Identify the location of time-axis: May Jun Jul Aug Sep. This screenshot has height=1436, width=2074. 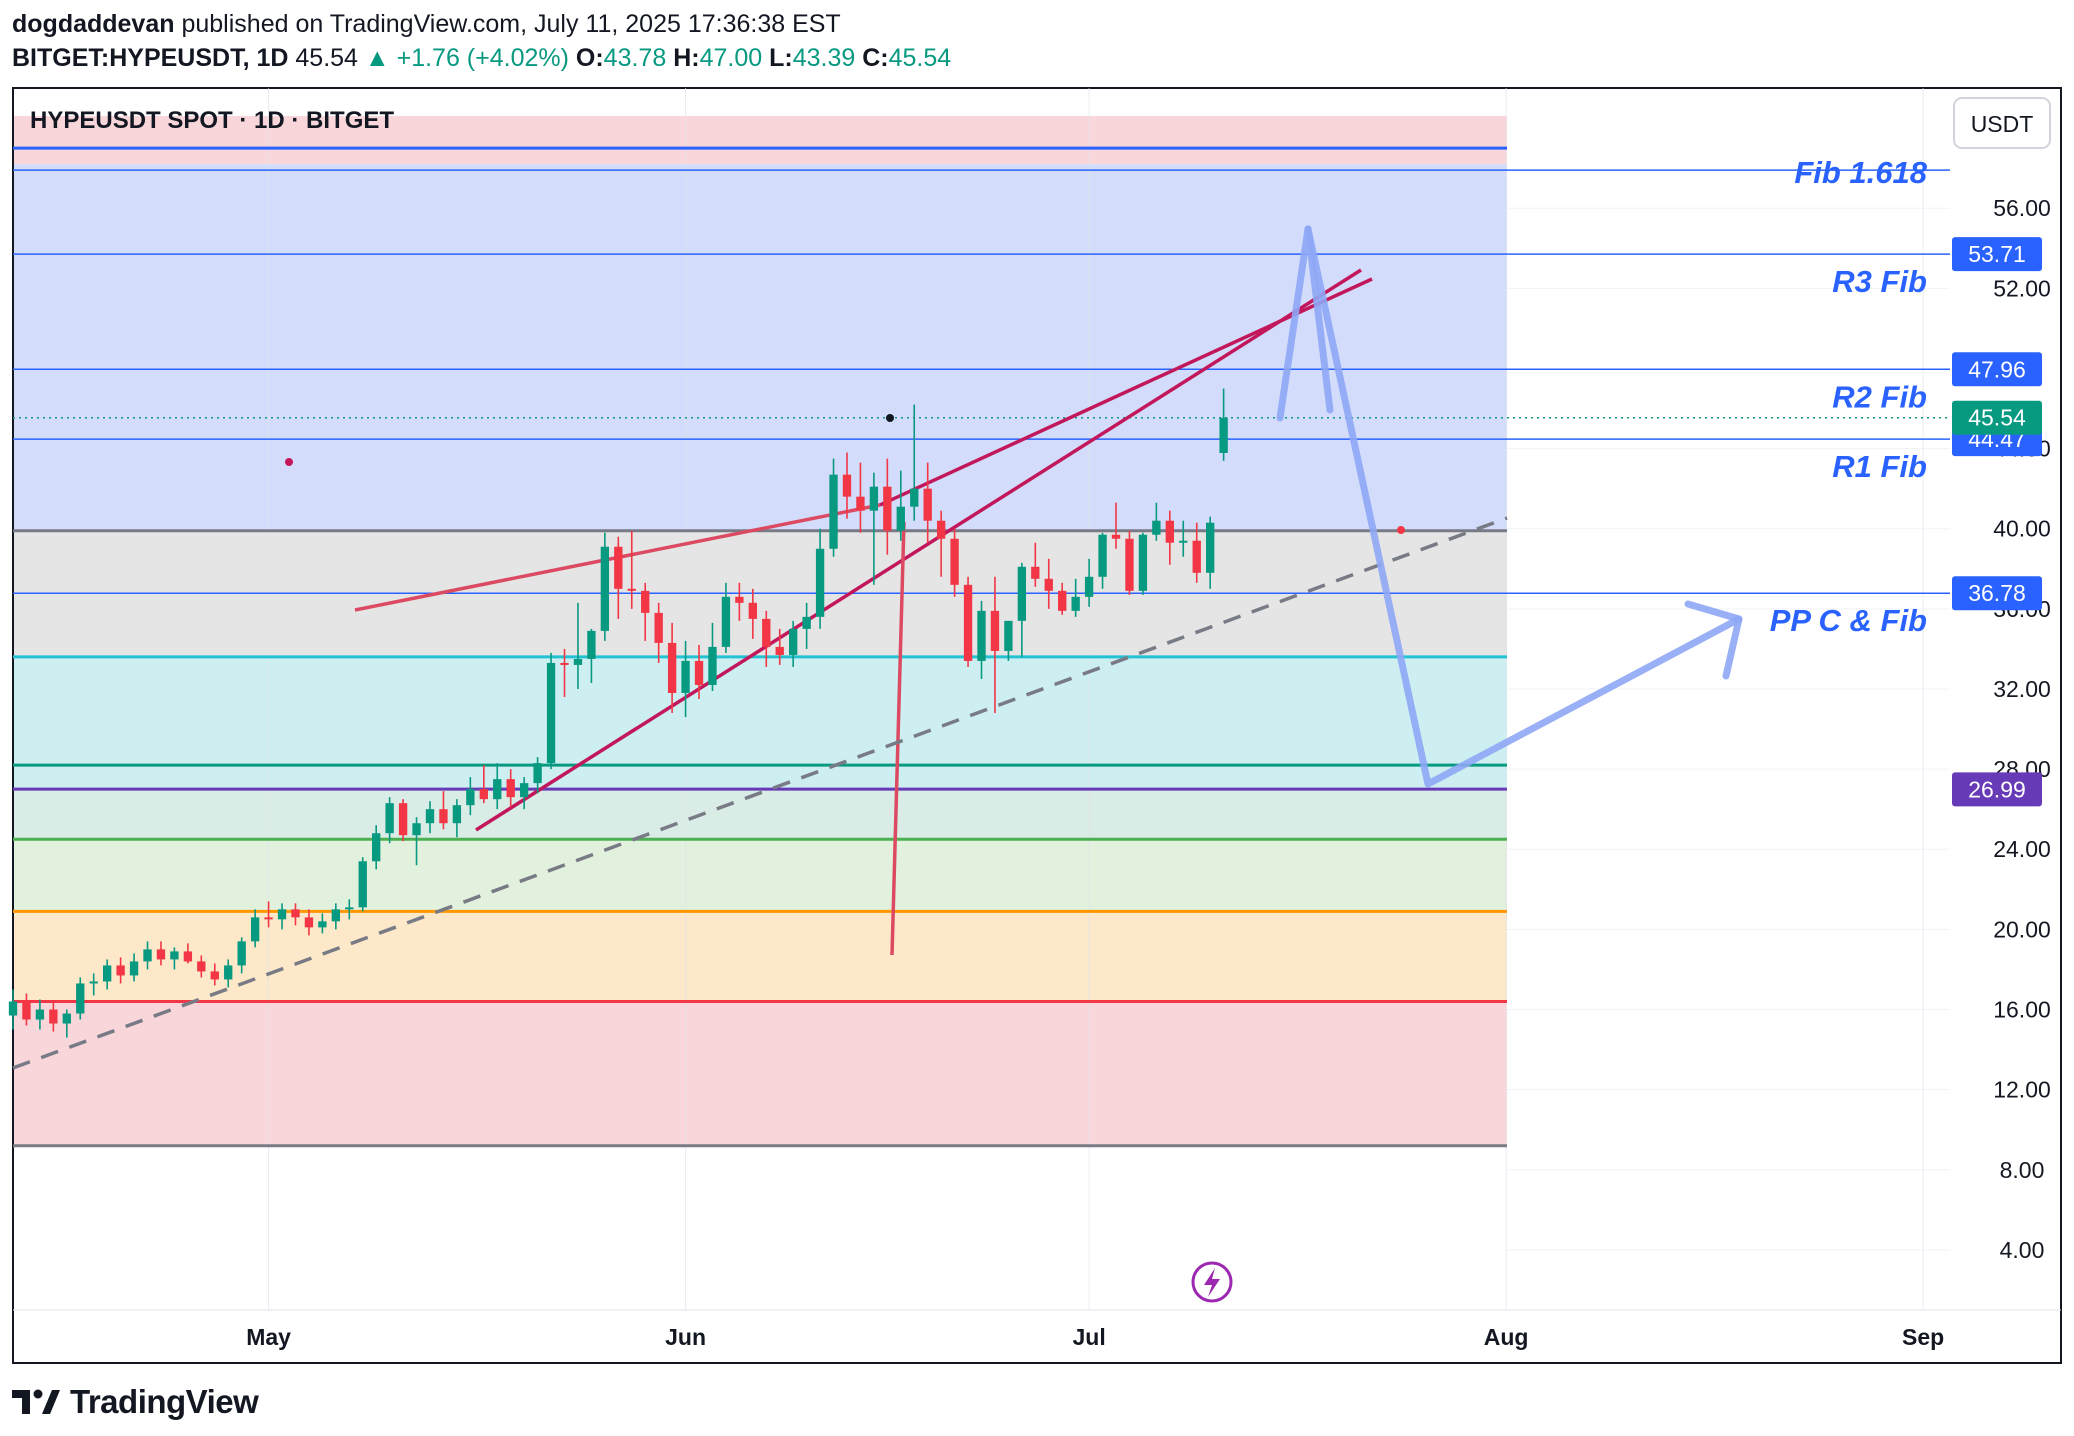
(1037, 1329).